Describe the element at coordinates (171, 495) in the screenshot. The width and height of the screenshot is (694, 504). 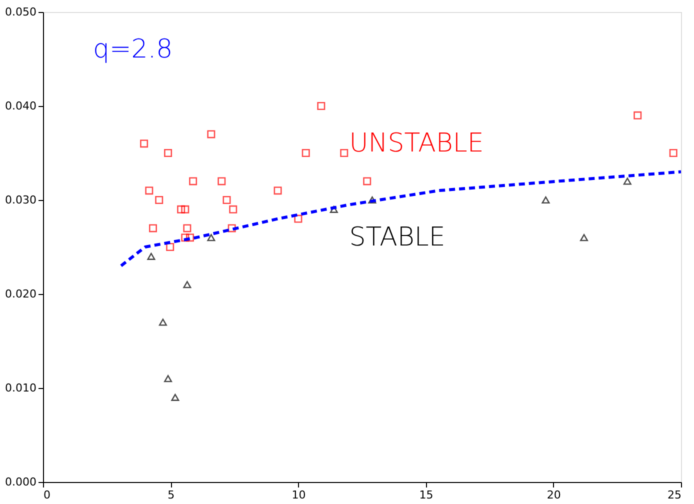
I see `x-tick-label: 5` at that location.